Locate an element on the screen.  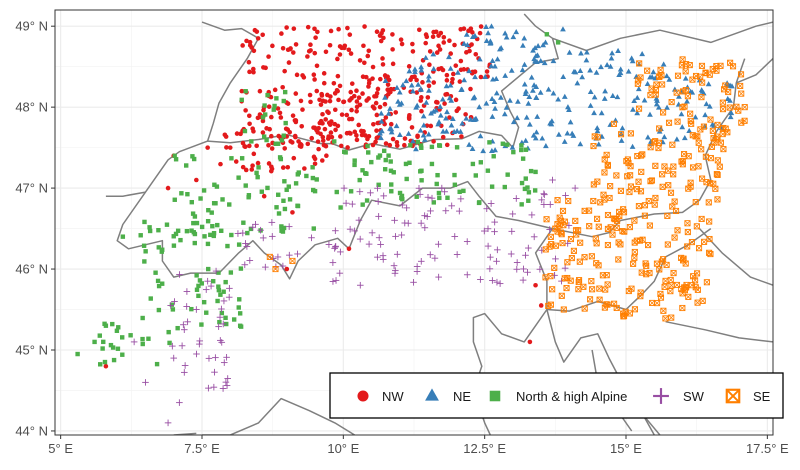
croatia-bosnia is located at coordinates (719, 331).